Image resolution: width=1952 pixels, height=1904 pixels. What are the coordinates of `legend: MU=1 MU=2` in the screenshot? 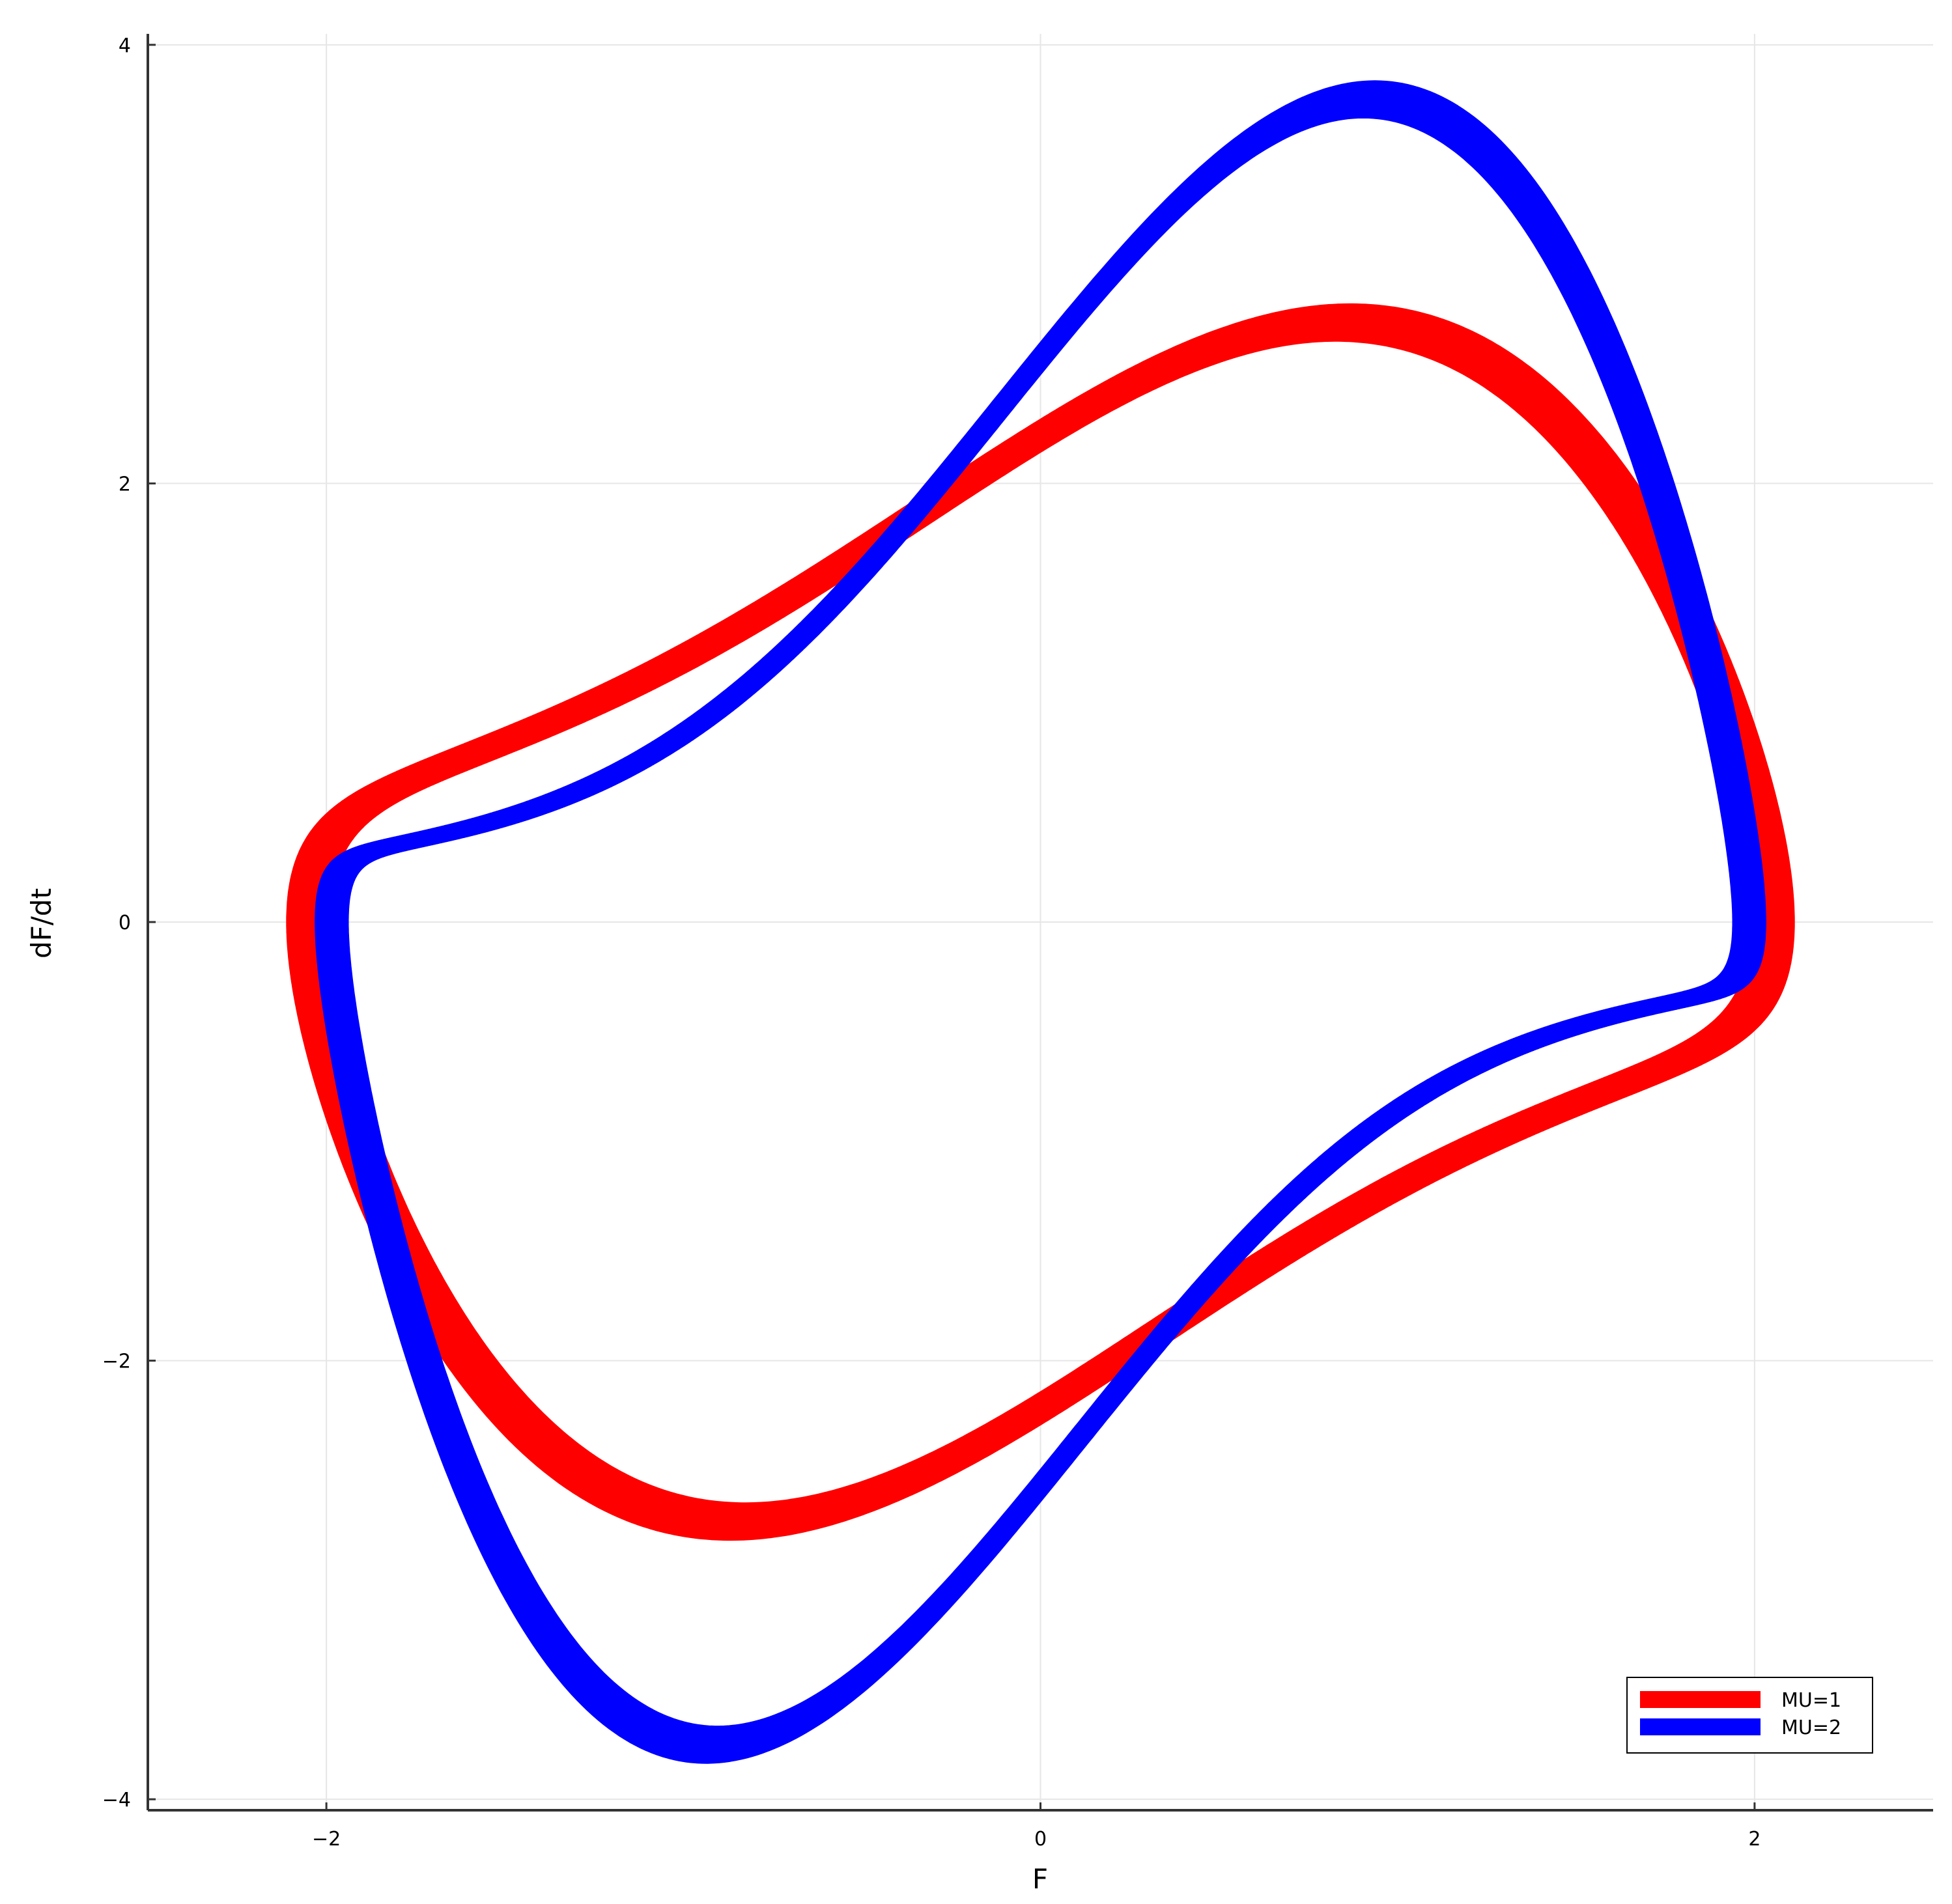 It's located at (1749, 1716).